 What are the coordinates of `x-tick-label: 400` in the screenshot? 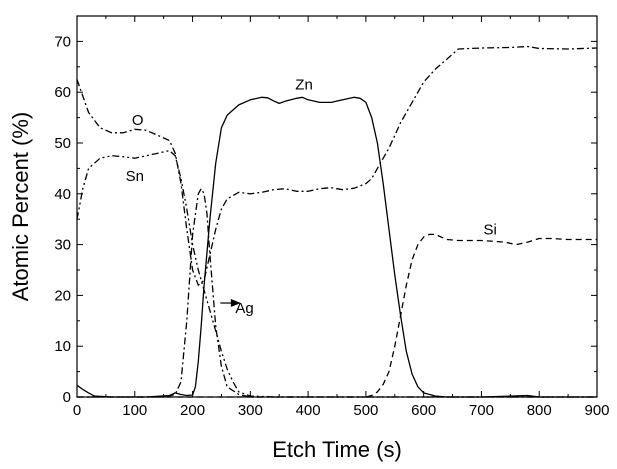 It's located at (308, 410).